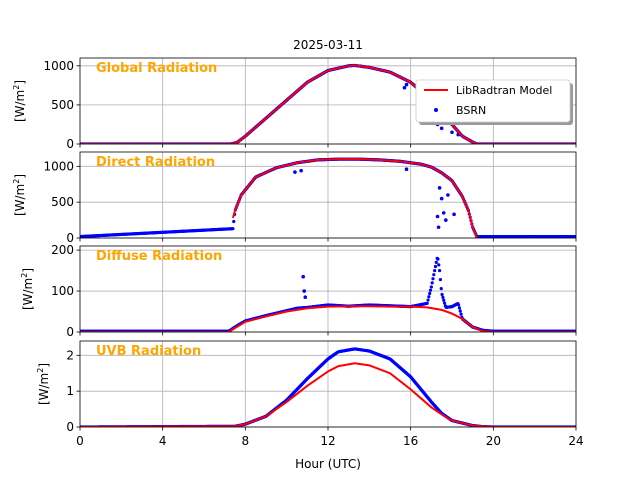  What do you see at coordinates (246, 441) in the screenshot?
I see `x-tick-label: 8` at bounding box center [246, 441].